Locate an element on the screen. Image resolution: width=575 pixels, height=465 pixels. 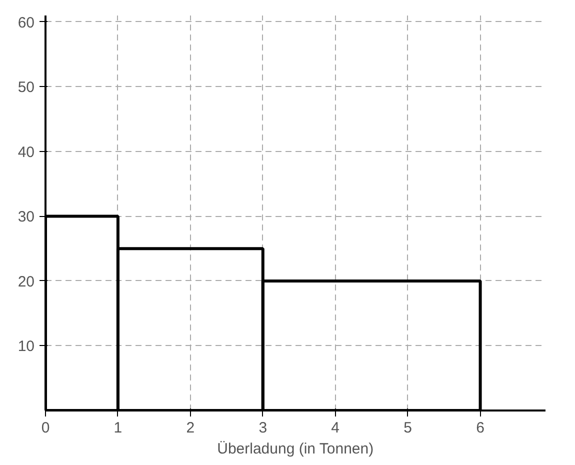
x-tick-label: 0 is located at coordinates (45, 428).